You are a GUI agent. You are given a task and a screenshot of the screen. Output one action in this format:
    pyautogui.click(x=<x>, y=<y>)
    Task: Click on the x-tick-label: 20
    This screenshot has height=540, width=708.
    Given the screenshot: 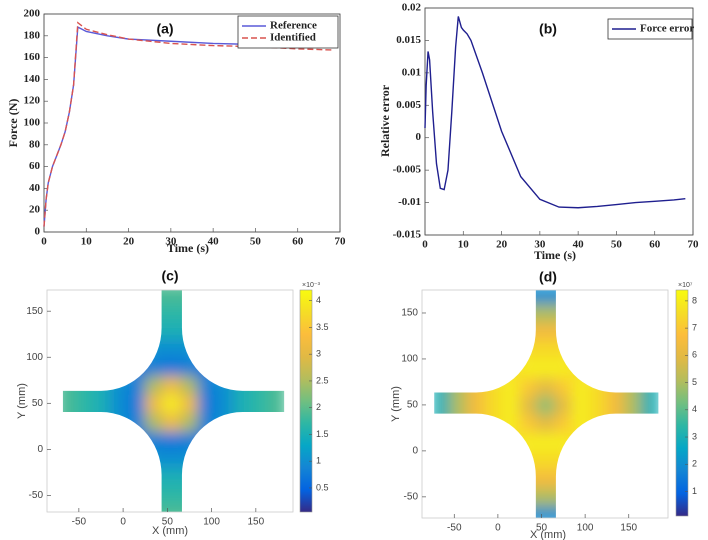 What is the action you would take?
    pyautogui.click(x=502, y=245)
    